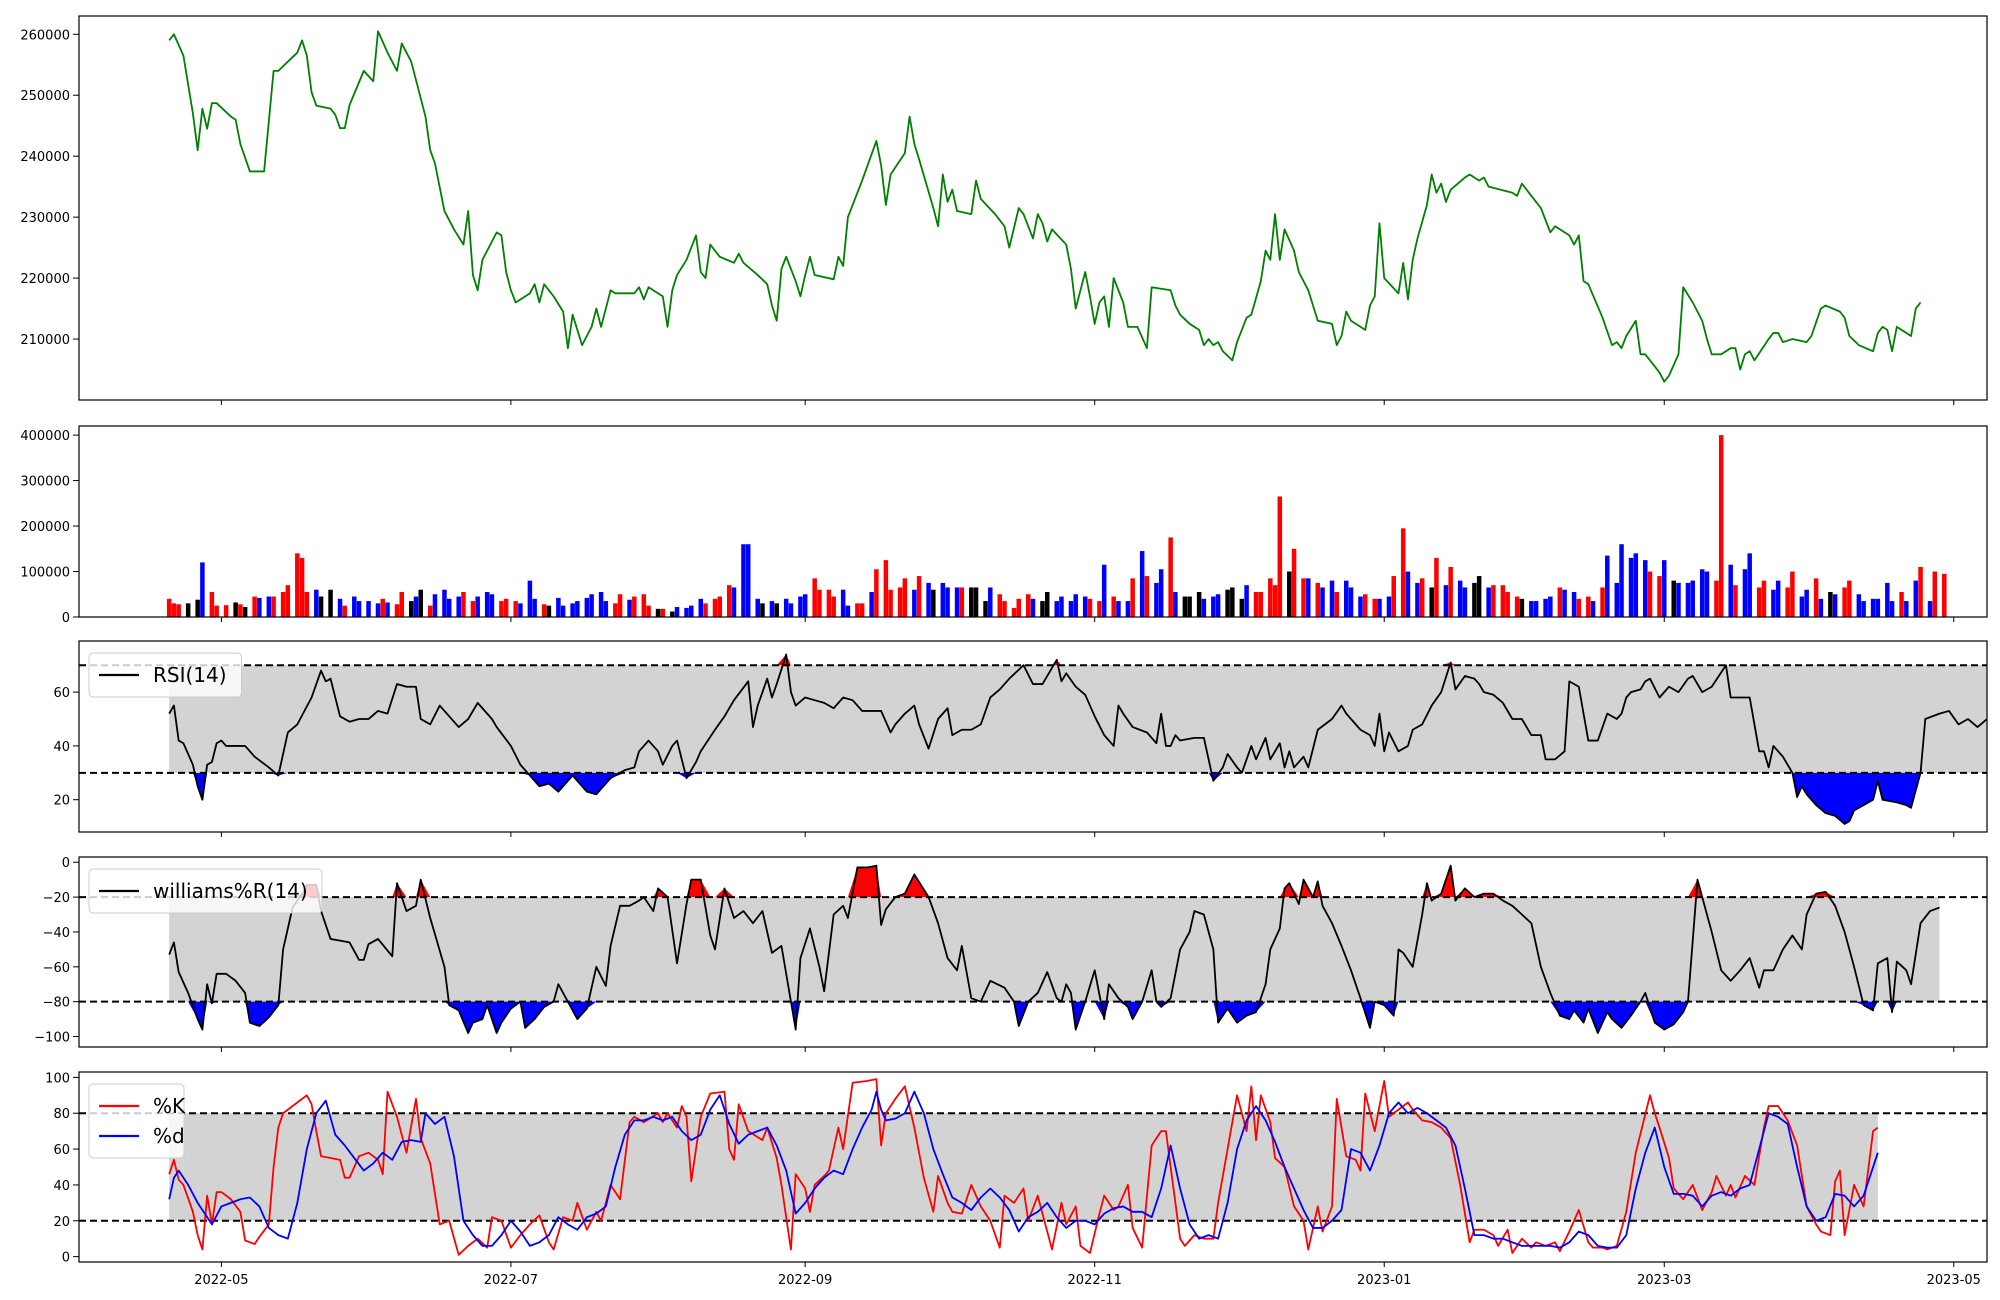 The height and width of the screenshot is (1300, 2000). Describe the element at coordinates (1054, 949) in the screenshot. I see `series-line` at that location.